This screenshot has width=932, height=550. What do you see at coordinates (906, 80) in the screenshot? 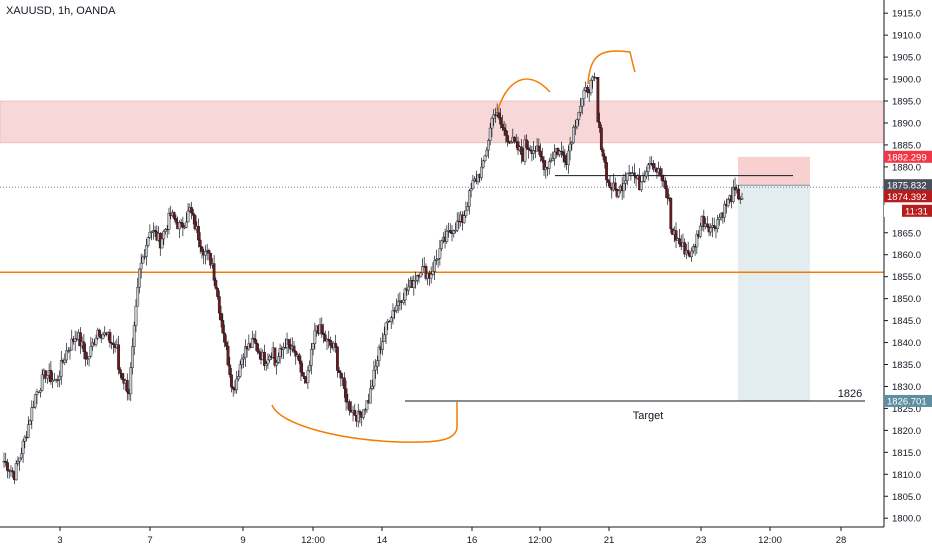
I see `price-tick-label: 1900.0` at bounding box center [906, 80].